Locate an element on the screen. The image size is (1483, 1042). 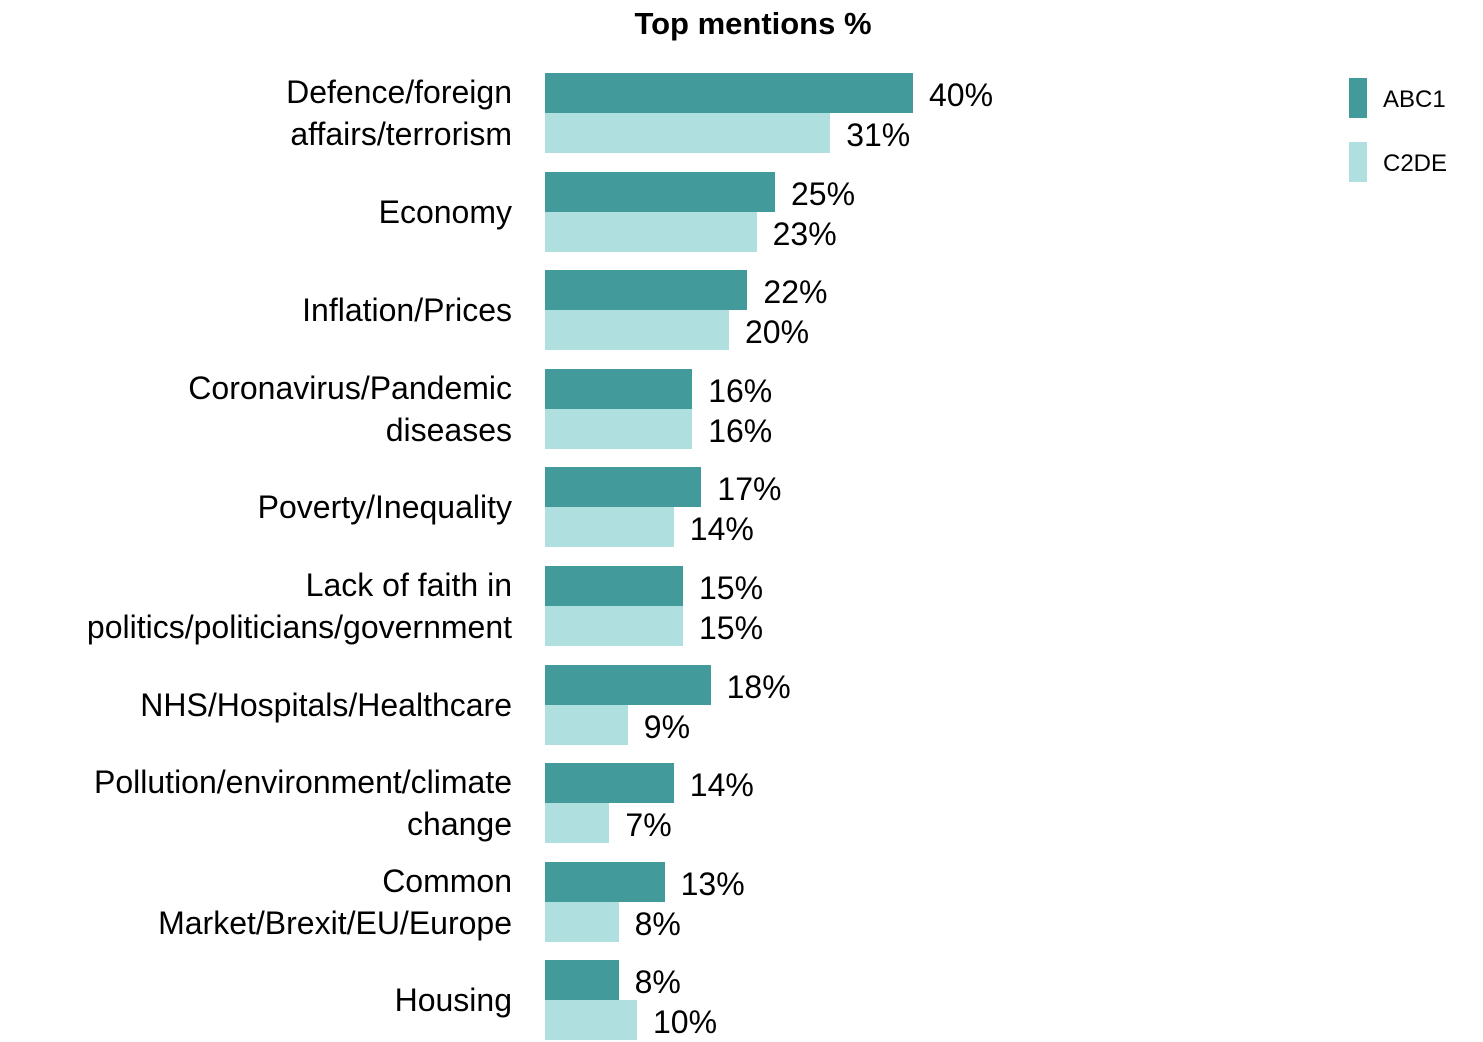
chart-title: Top mentions % is located at coordinates (753, 23).